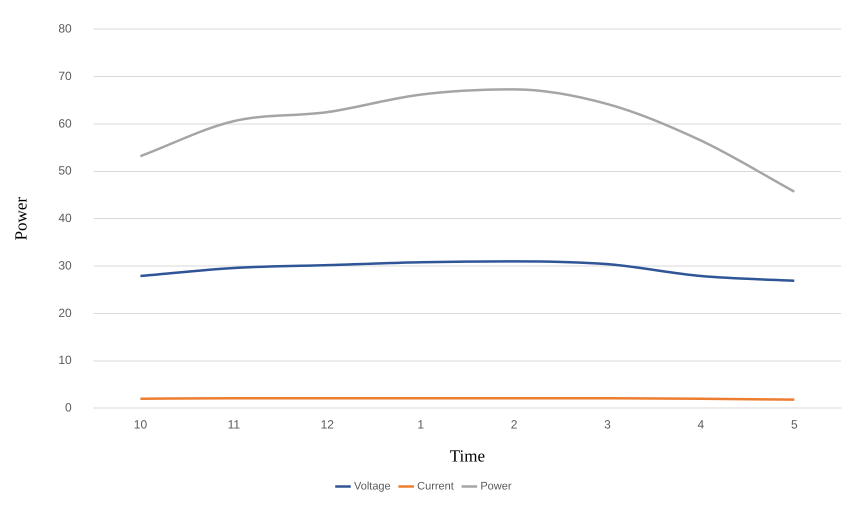 The width and height of the screenshot is (855, 506). I want to click on x-tick-label: 5, so click(794, 425).